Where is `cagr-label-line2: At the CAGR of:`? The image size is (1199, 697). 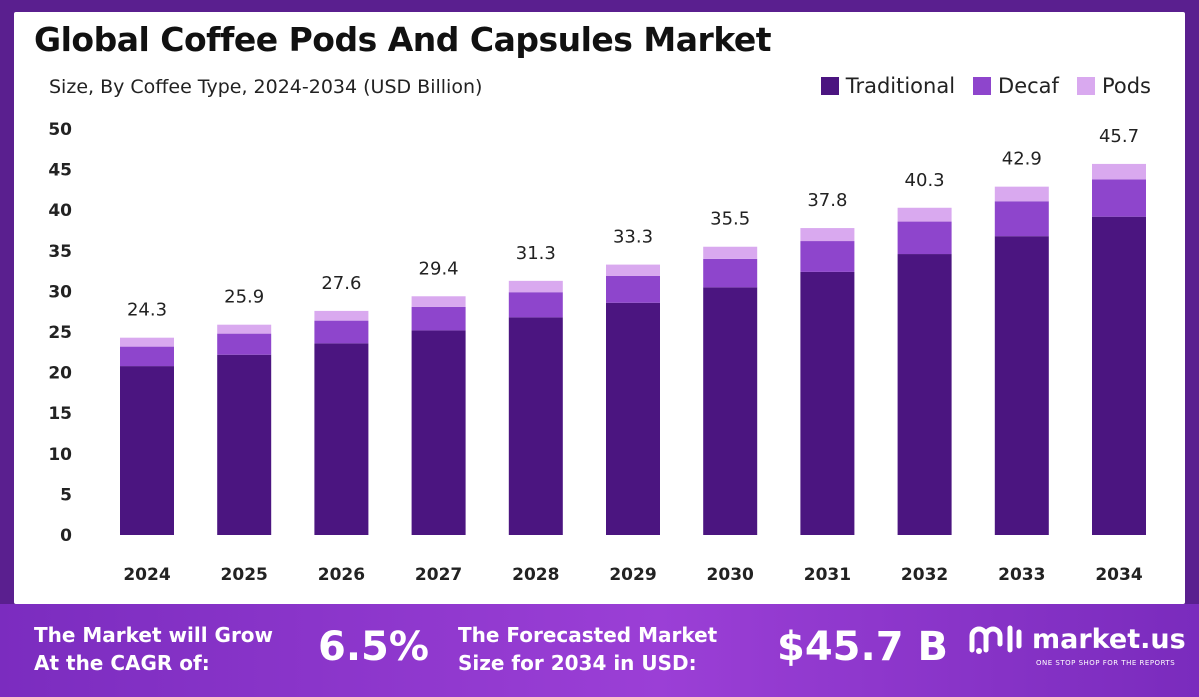
cagr-label-line2: At the CAGR of: is located at coordinates (122, 663).